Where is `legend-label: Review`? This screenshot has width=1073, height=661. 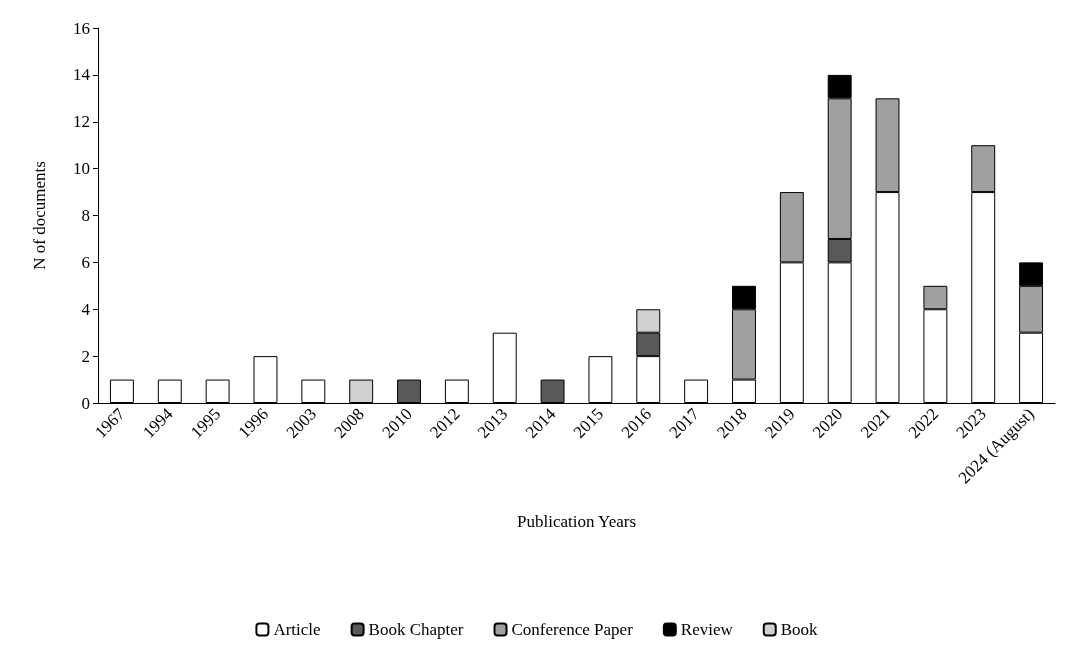 legend-label: Review is located at coordinates (707, 629).